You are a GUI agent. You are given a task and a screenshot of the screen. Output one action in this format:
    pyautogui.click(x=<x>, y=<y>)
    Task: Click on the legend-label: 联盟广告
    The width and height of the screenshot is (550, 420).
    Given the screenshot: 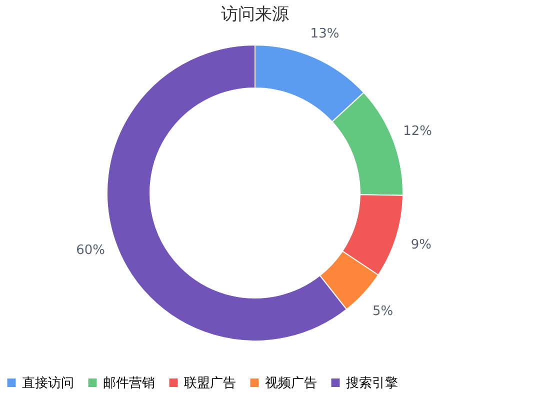 What is the action you would take?
    pyautogui.click(x=210, y=383)
    